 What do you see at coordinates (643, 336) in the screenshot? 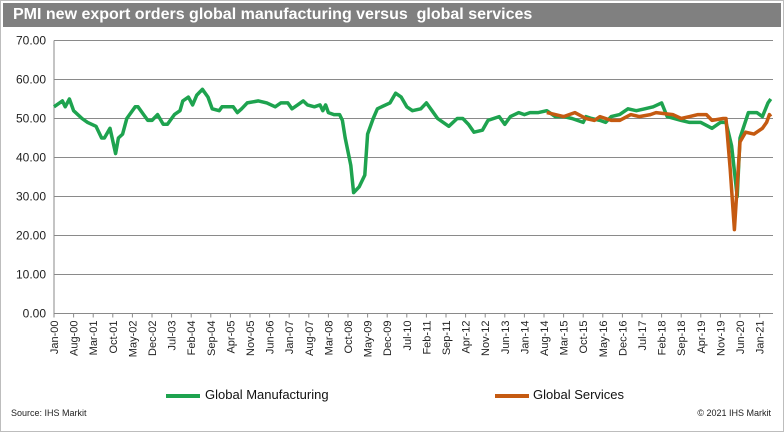
I see `x-tick-label: Jul-17` at bounding box center [643, 336].